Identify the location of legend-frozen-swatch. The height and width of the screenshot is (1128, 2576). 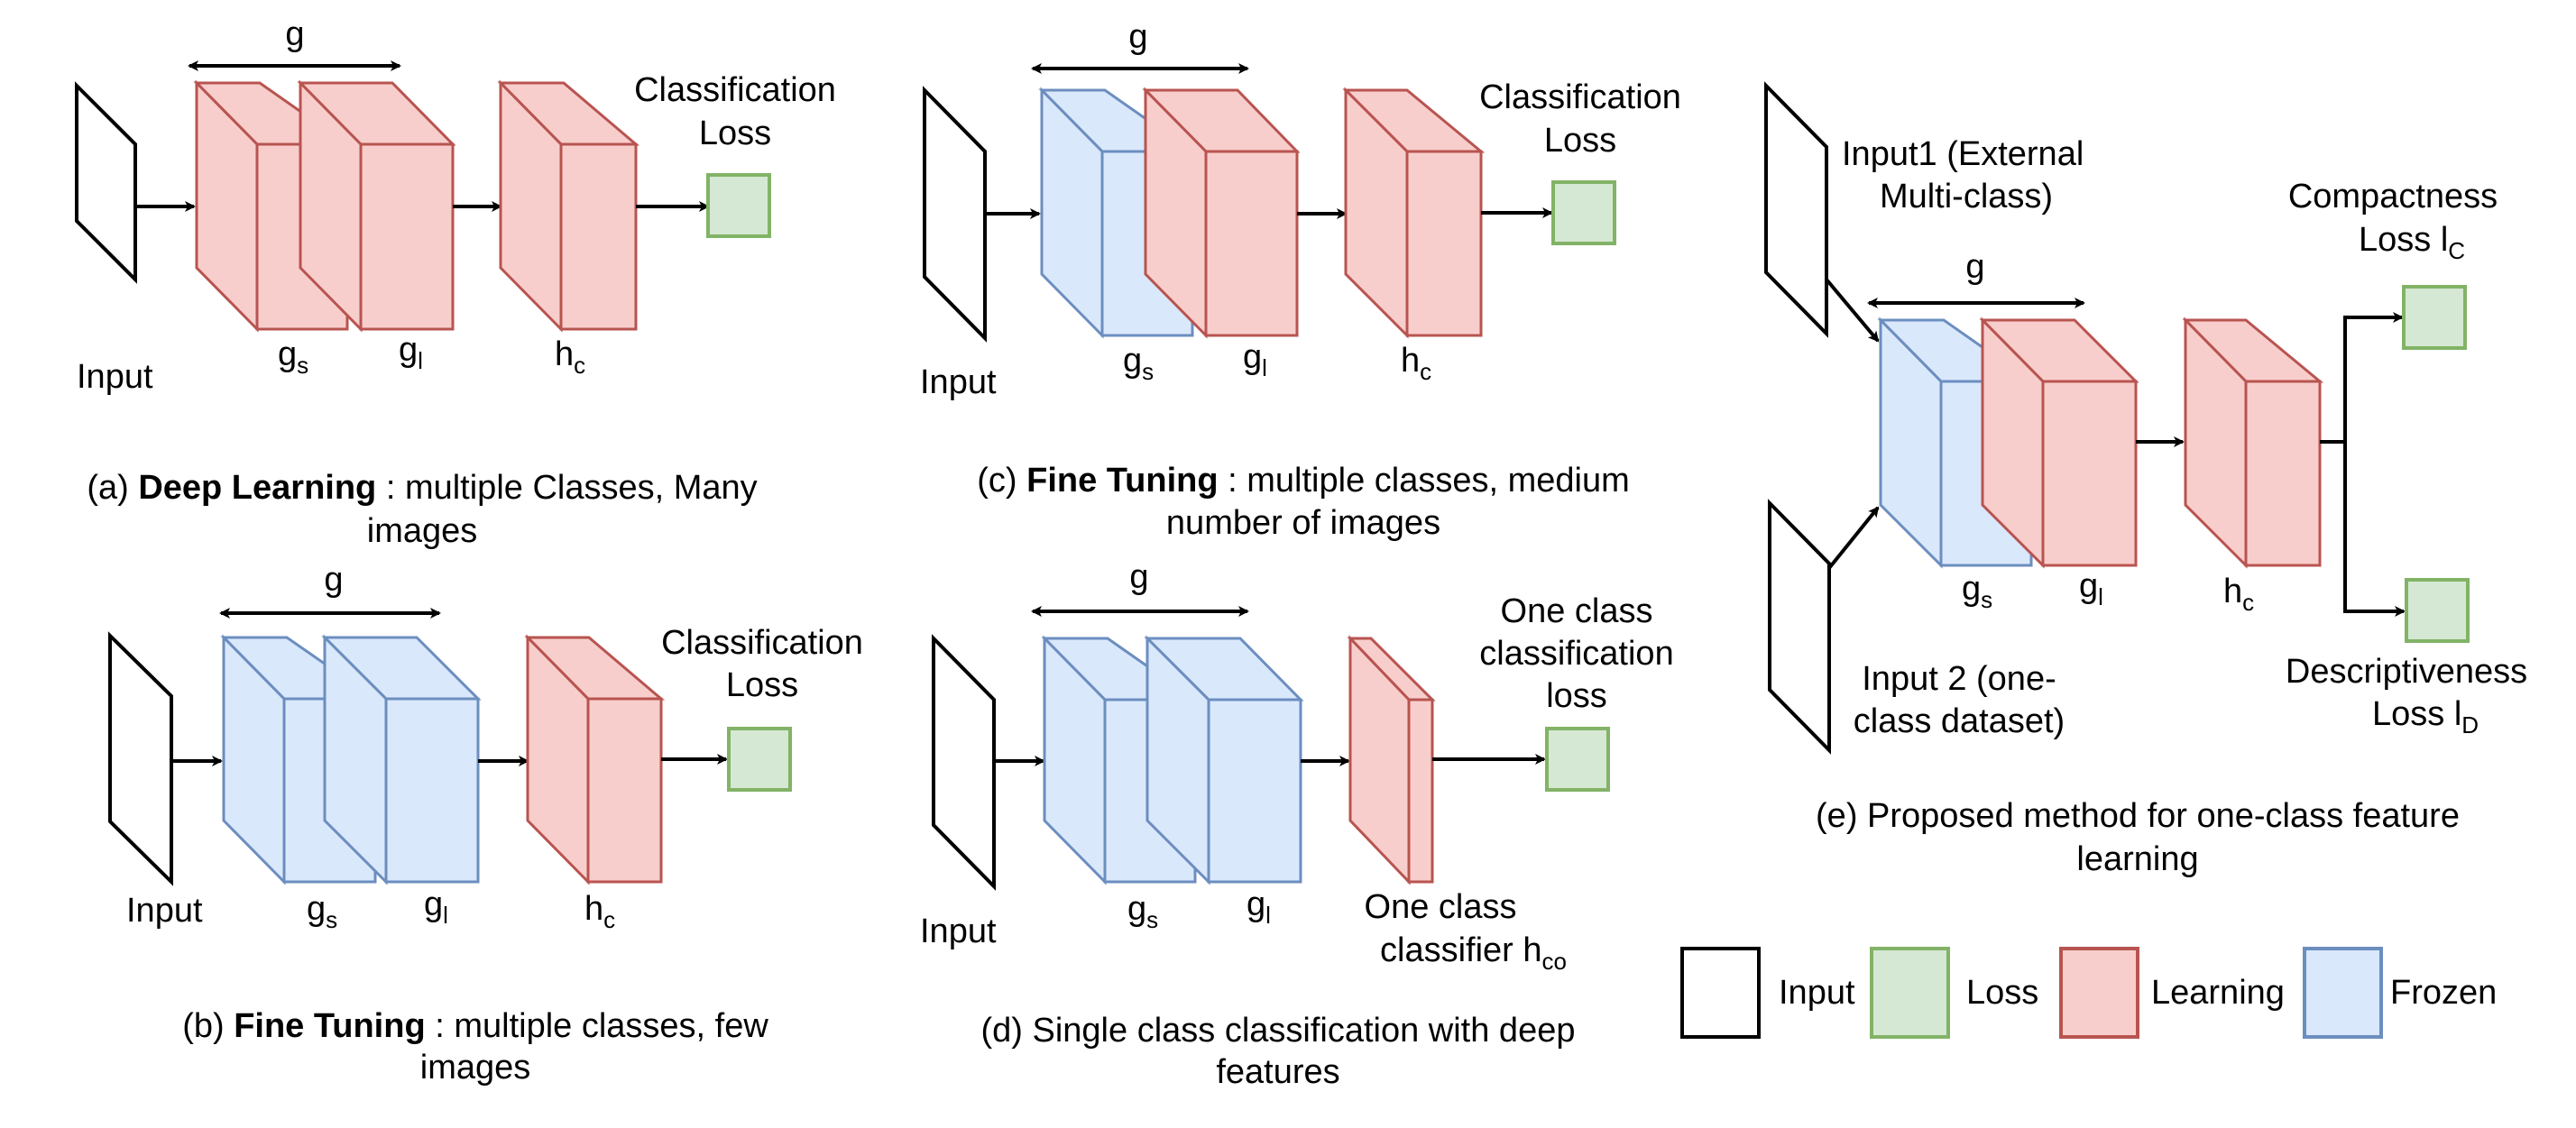
(2343, 993).